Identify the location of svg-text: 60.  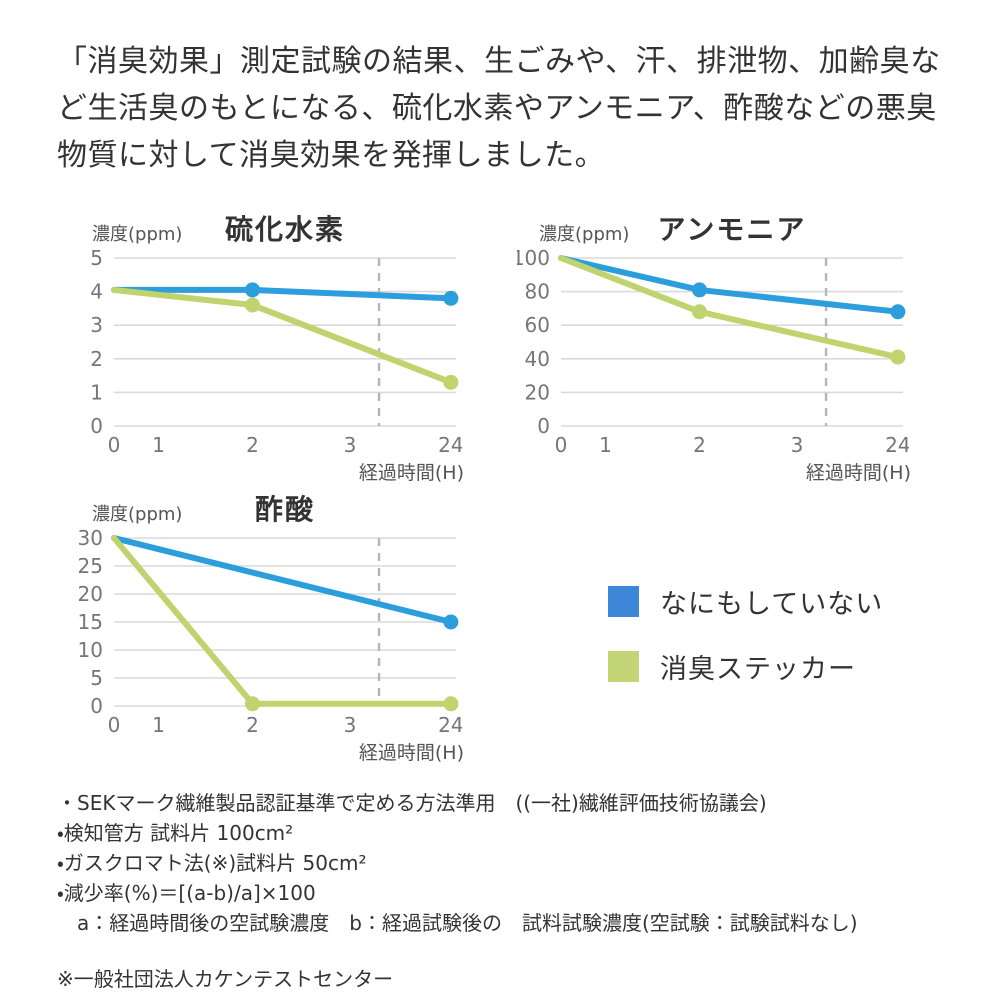
(537, 325).